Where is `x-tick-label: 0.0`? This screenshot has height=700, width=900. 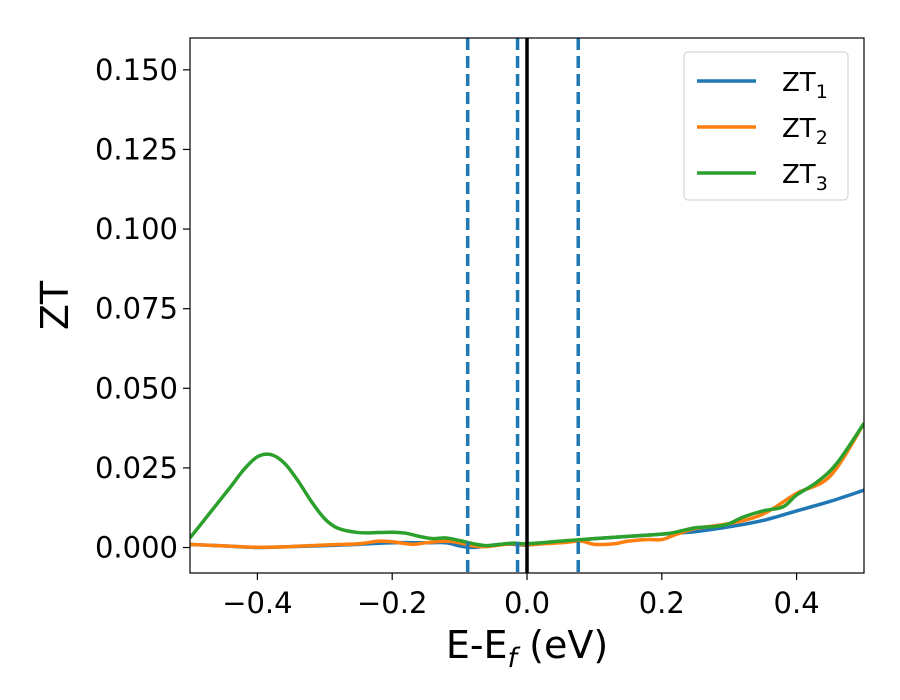
x-tick-label: 0.0 is located at coordinates (527, 603).